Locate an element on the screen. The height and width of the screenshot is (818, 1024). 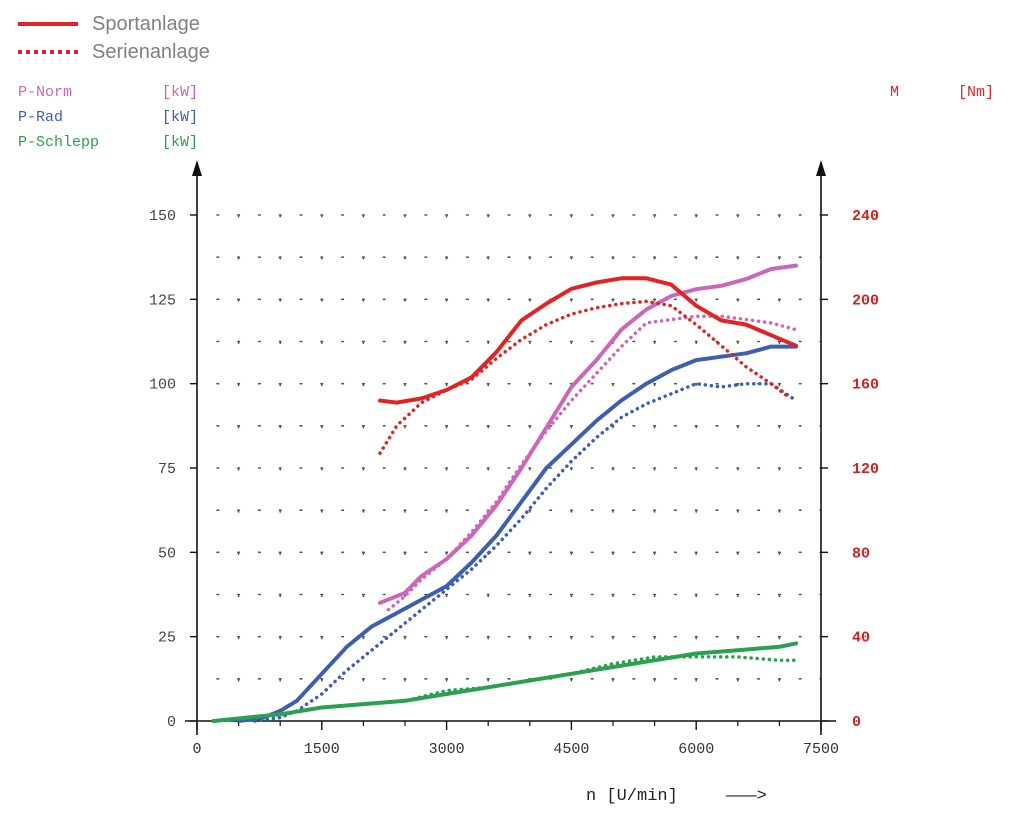
y-left-tick-label: 100 is located at coordinates (162, 385).